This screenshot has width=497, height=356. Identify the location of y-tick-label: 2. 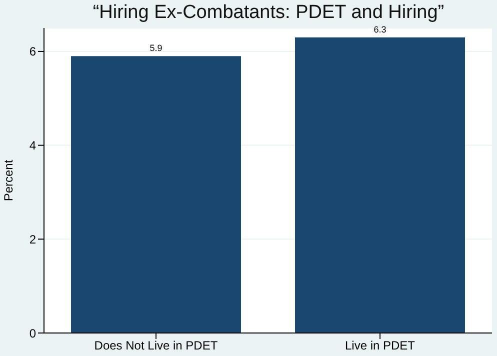
(32, 239).